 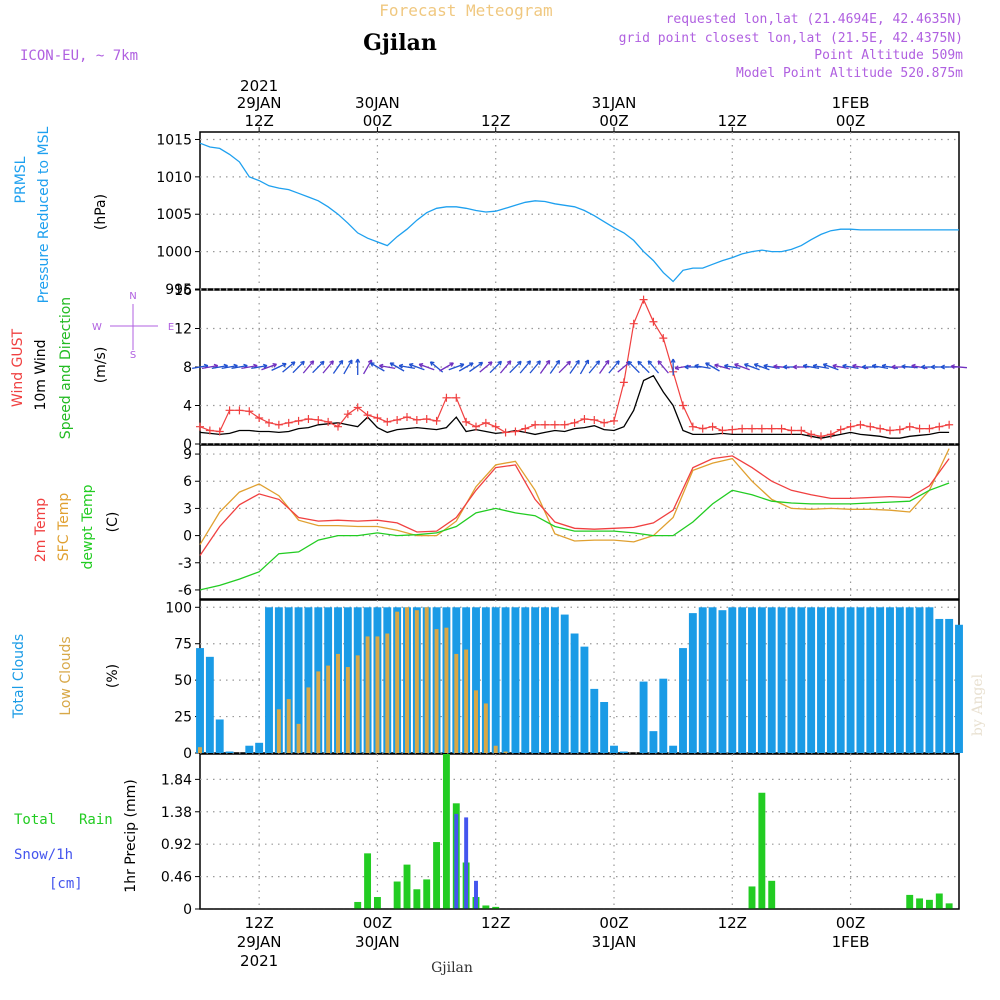 I want to click on snow-bar, so click(x=466, y=863).